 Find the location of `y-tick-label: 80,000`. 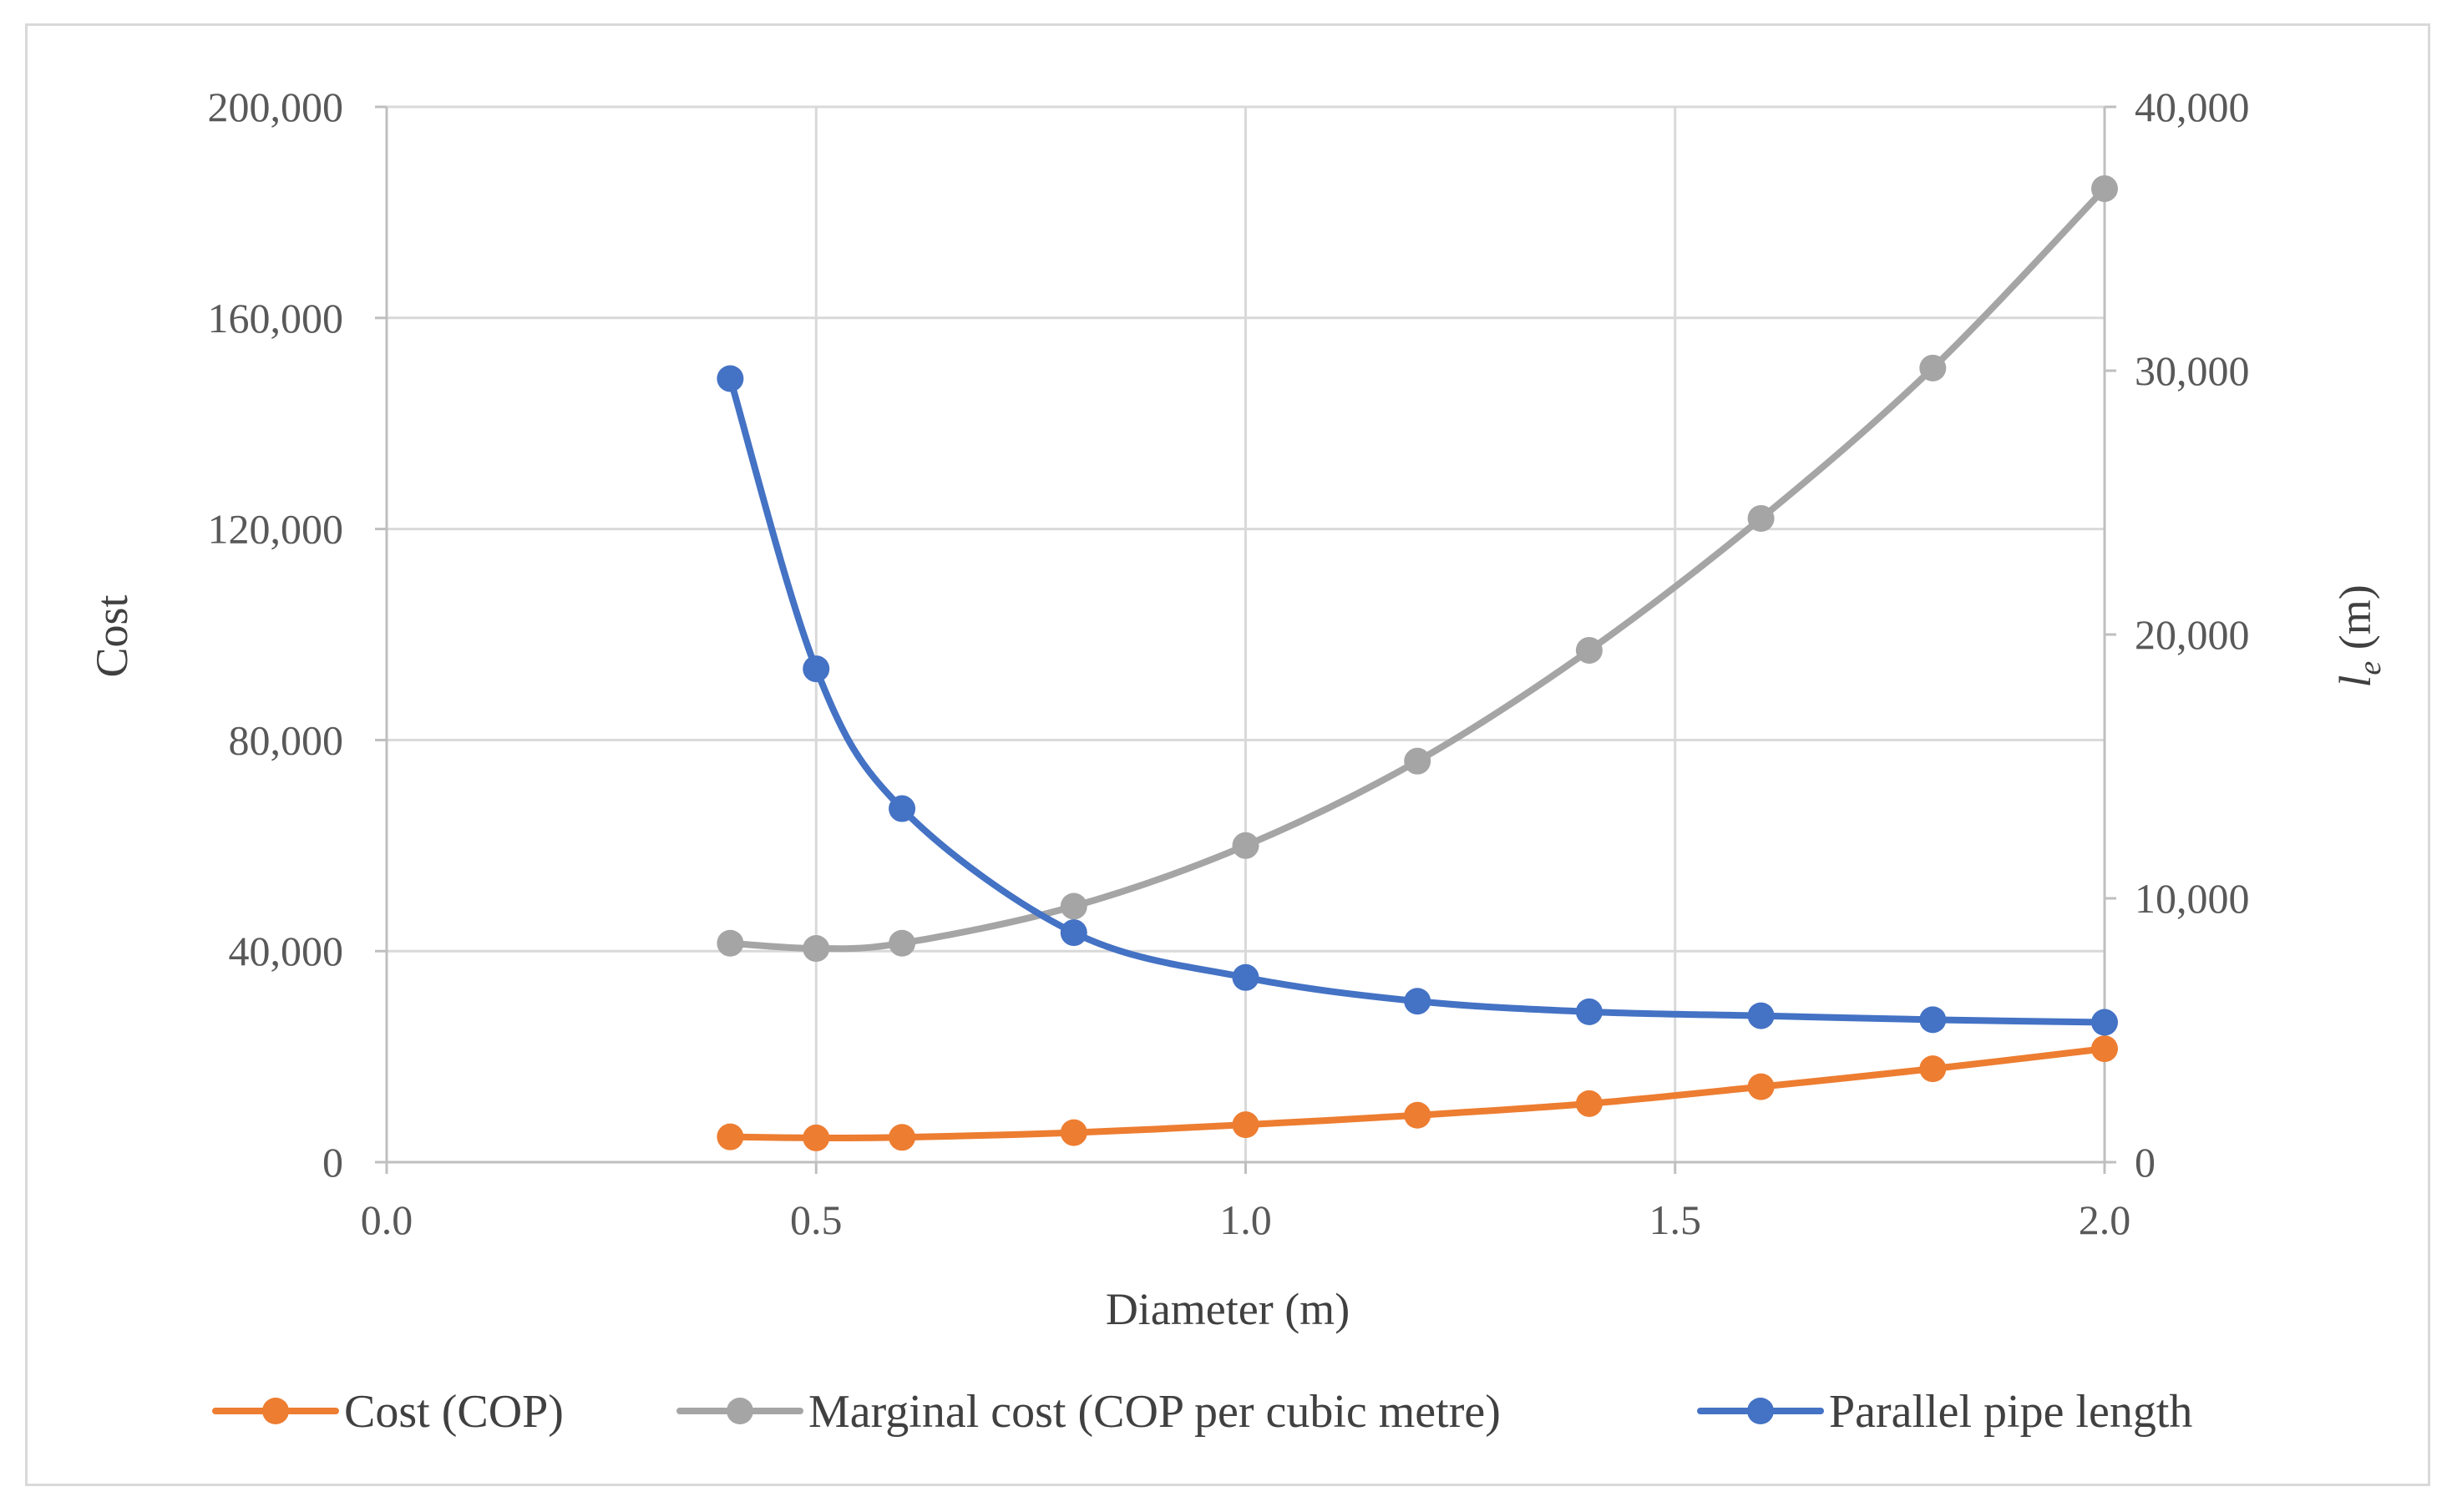

y-tick-label: 80,000 is located at coordinates (286, 740).